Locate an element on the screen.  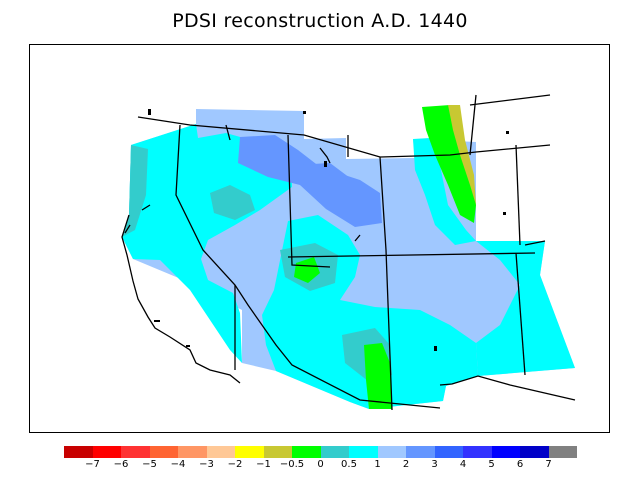
pdsi-region-green-northeast is located at coordinates (449, 164).